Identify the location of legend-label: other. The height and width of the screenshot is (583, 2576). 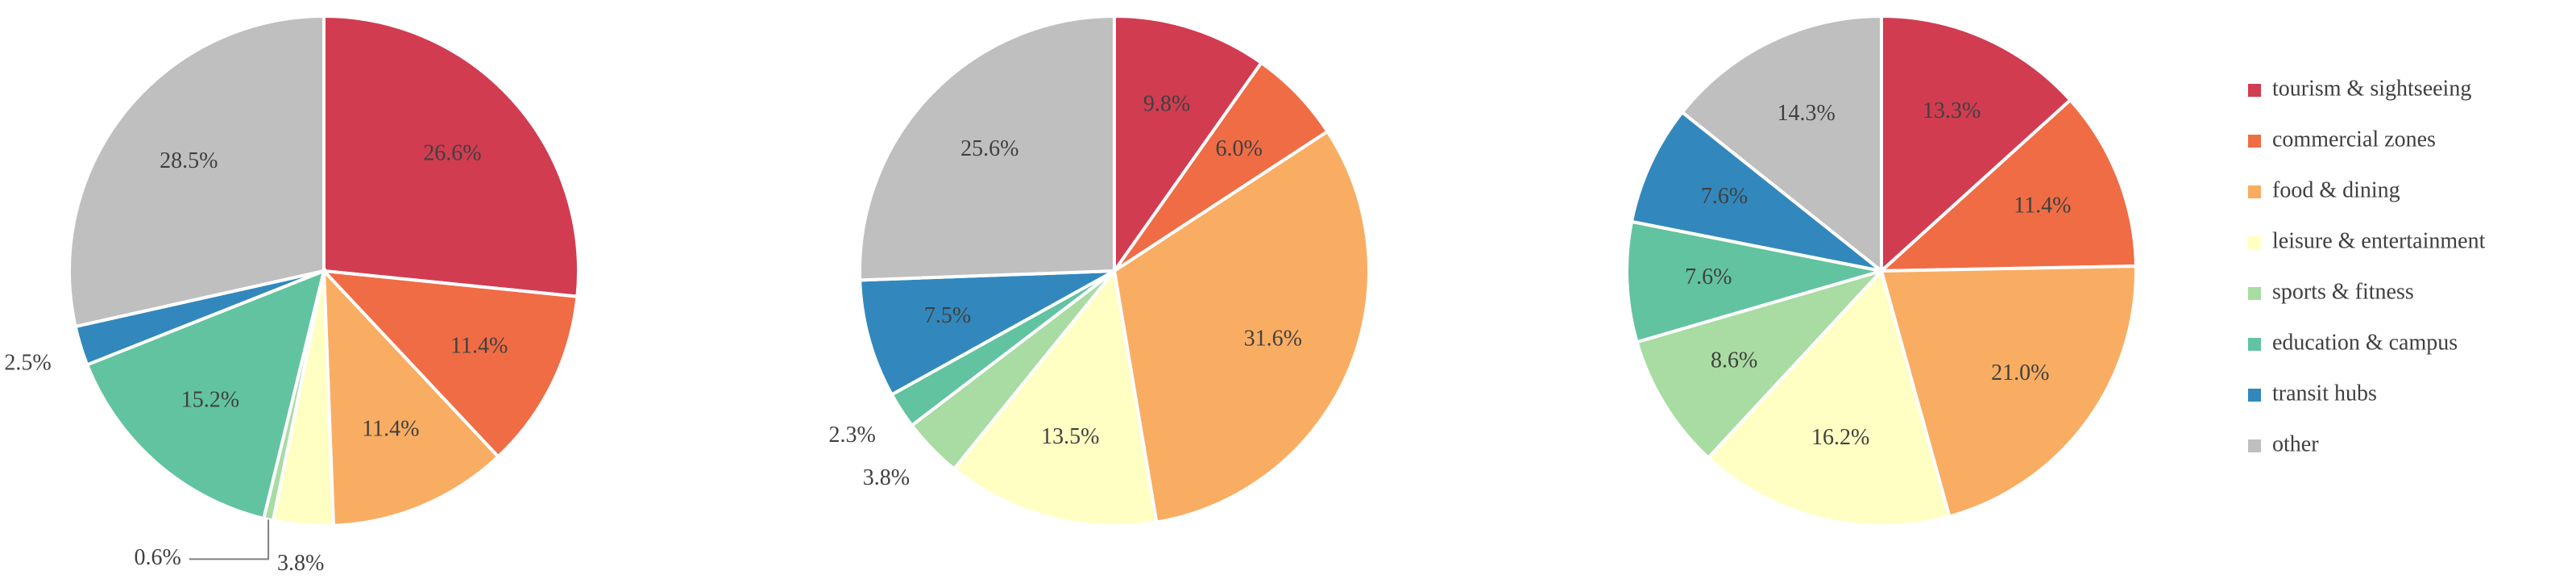
(2295, 443).